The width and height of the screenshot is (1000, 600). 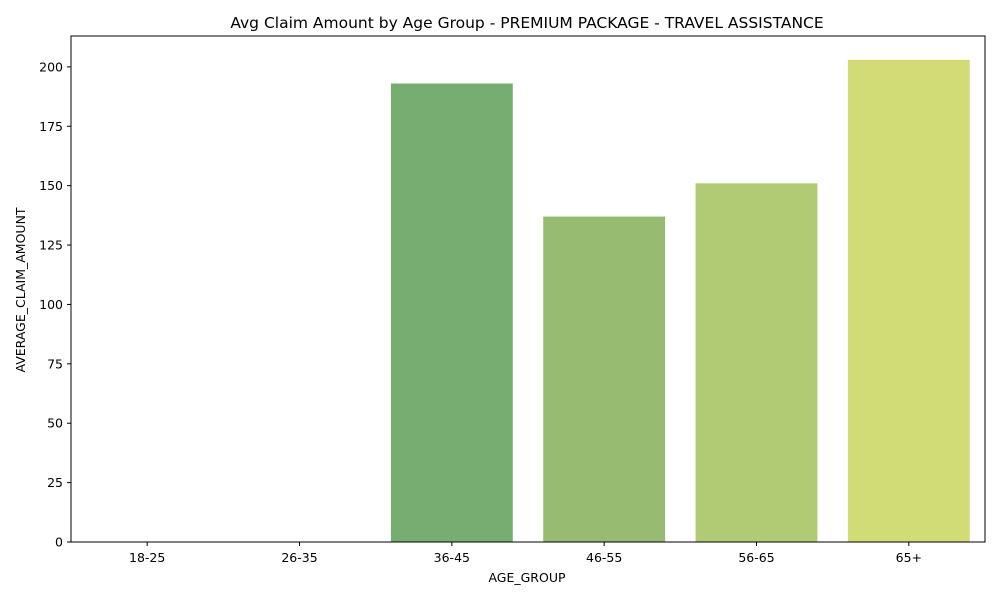 What do you see at coordinates (147, 557) in the screenshot?
I see `x-tick-label: 18-25` at bounding box center [147, 557].